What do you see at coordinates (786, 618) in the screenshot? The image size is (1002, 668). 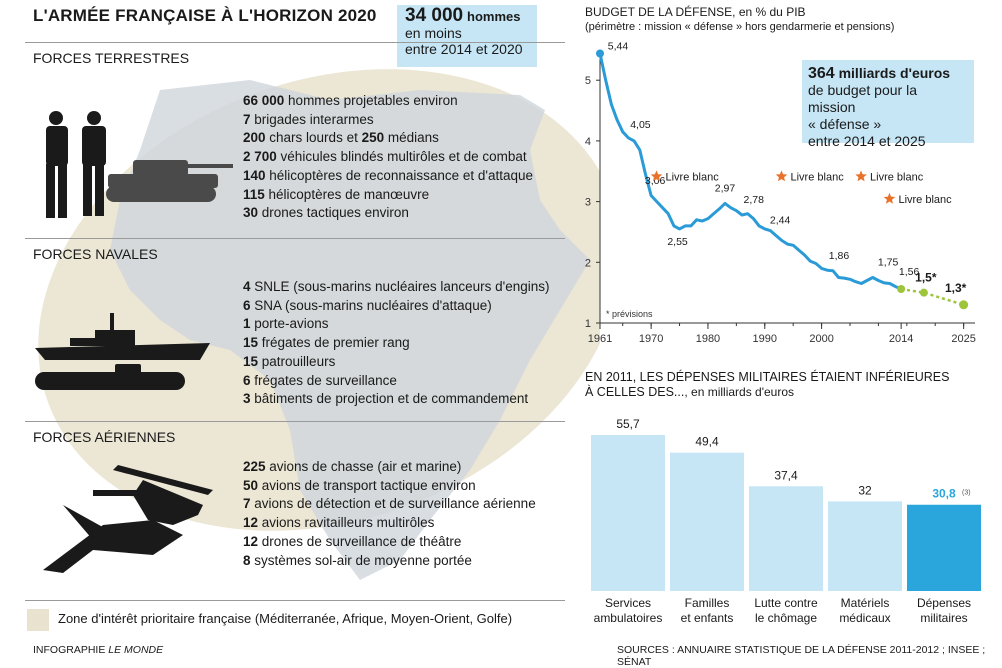 I see `bar-category-label: le chômage` at bounding box center [786, 618].